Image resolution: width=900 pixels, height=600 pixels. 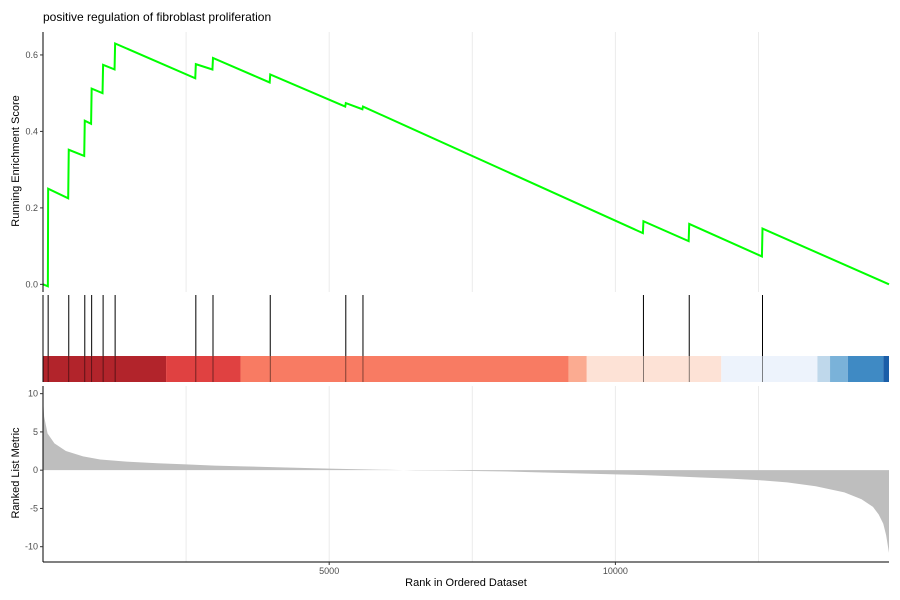 What do you see at coordinates (31, 55) in the screenshot?
I see `y-tick-label-top: 0.6` at bounding box center [31, 55].